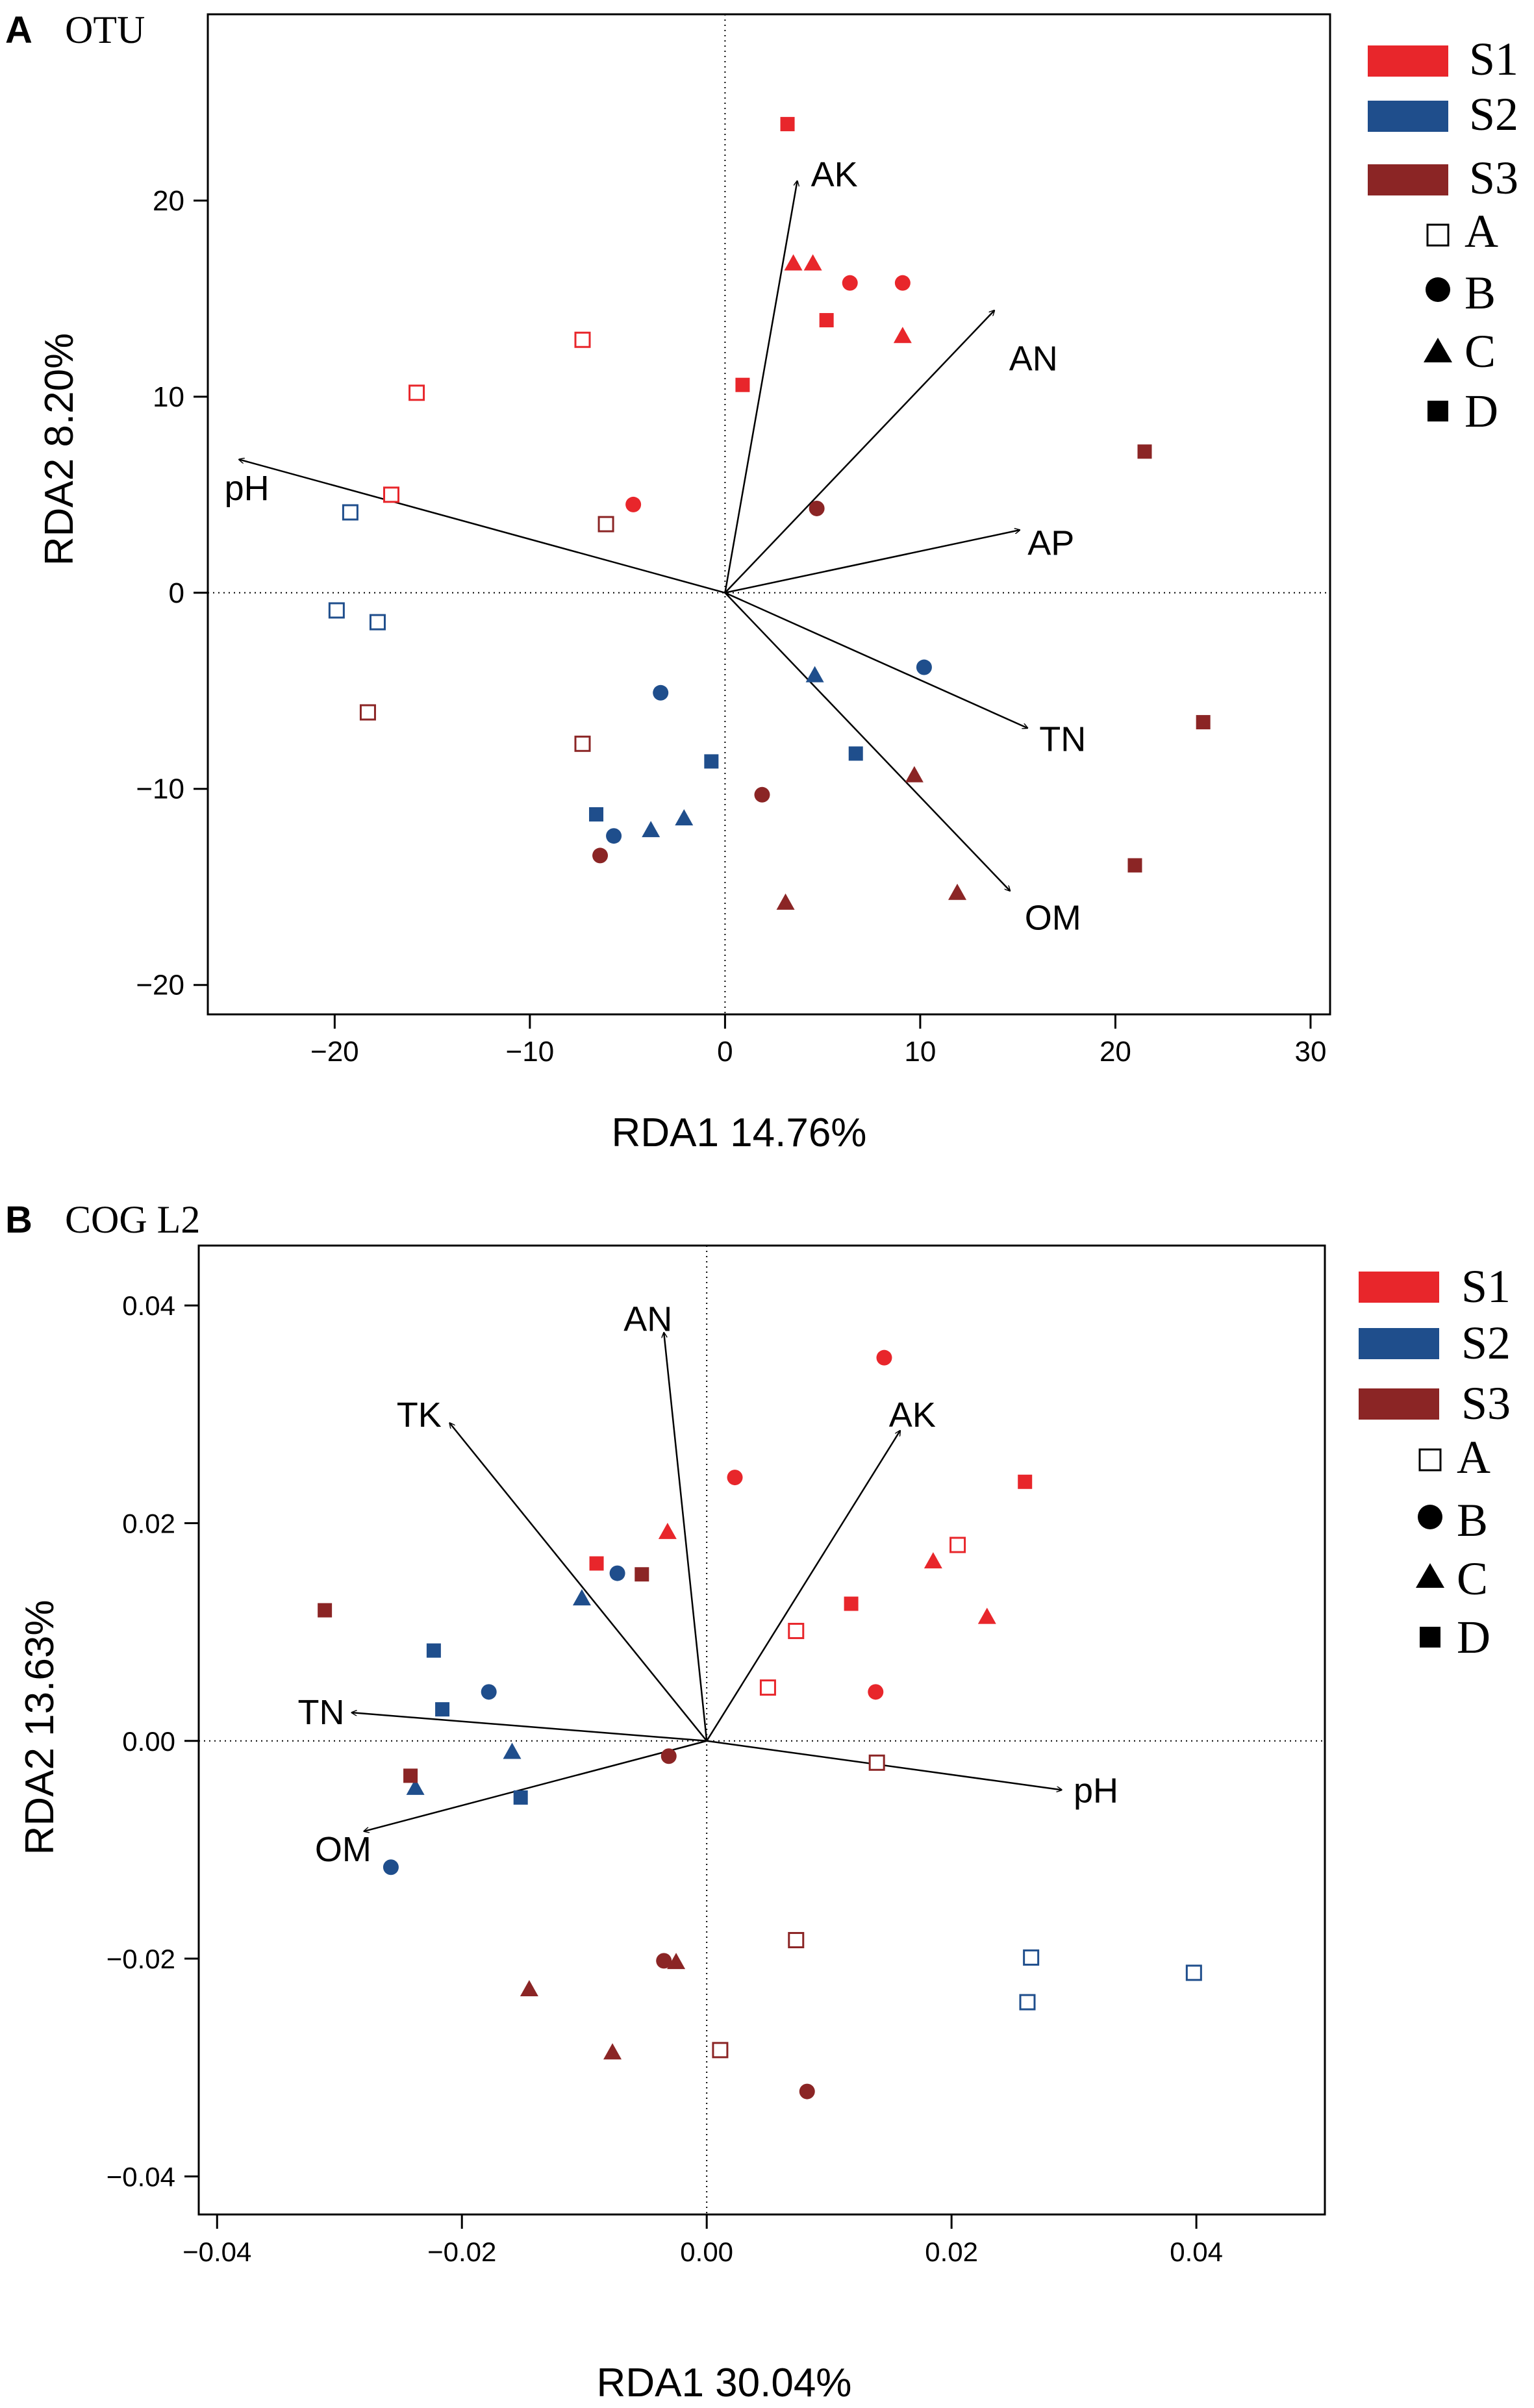 This screenshot has height=2408, width=1534. I want to click on legend-b-treat-c-label: C, so click(1472, 1579).